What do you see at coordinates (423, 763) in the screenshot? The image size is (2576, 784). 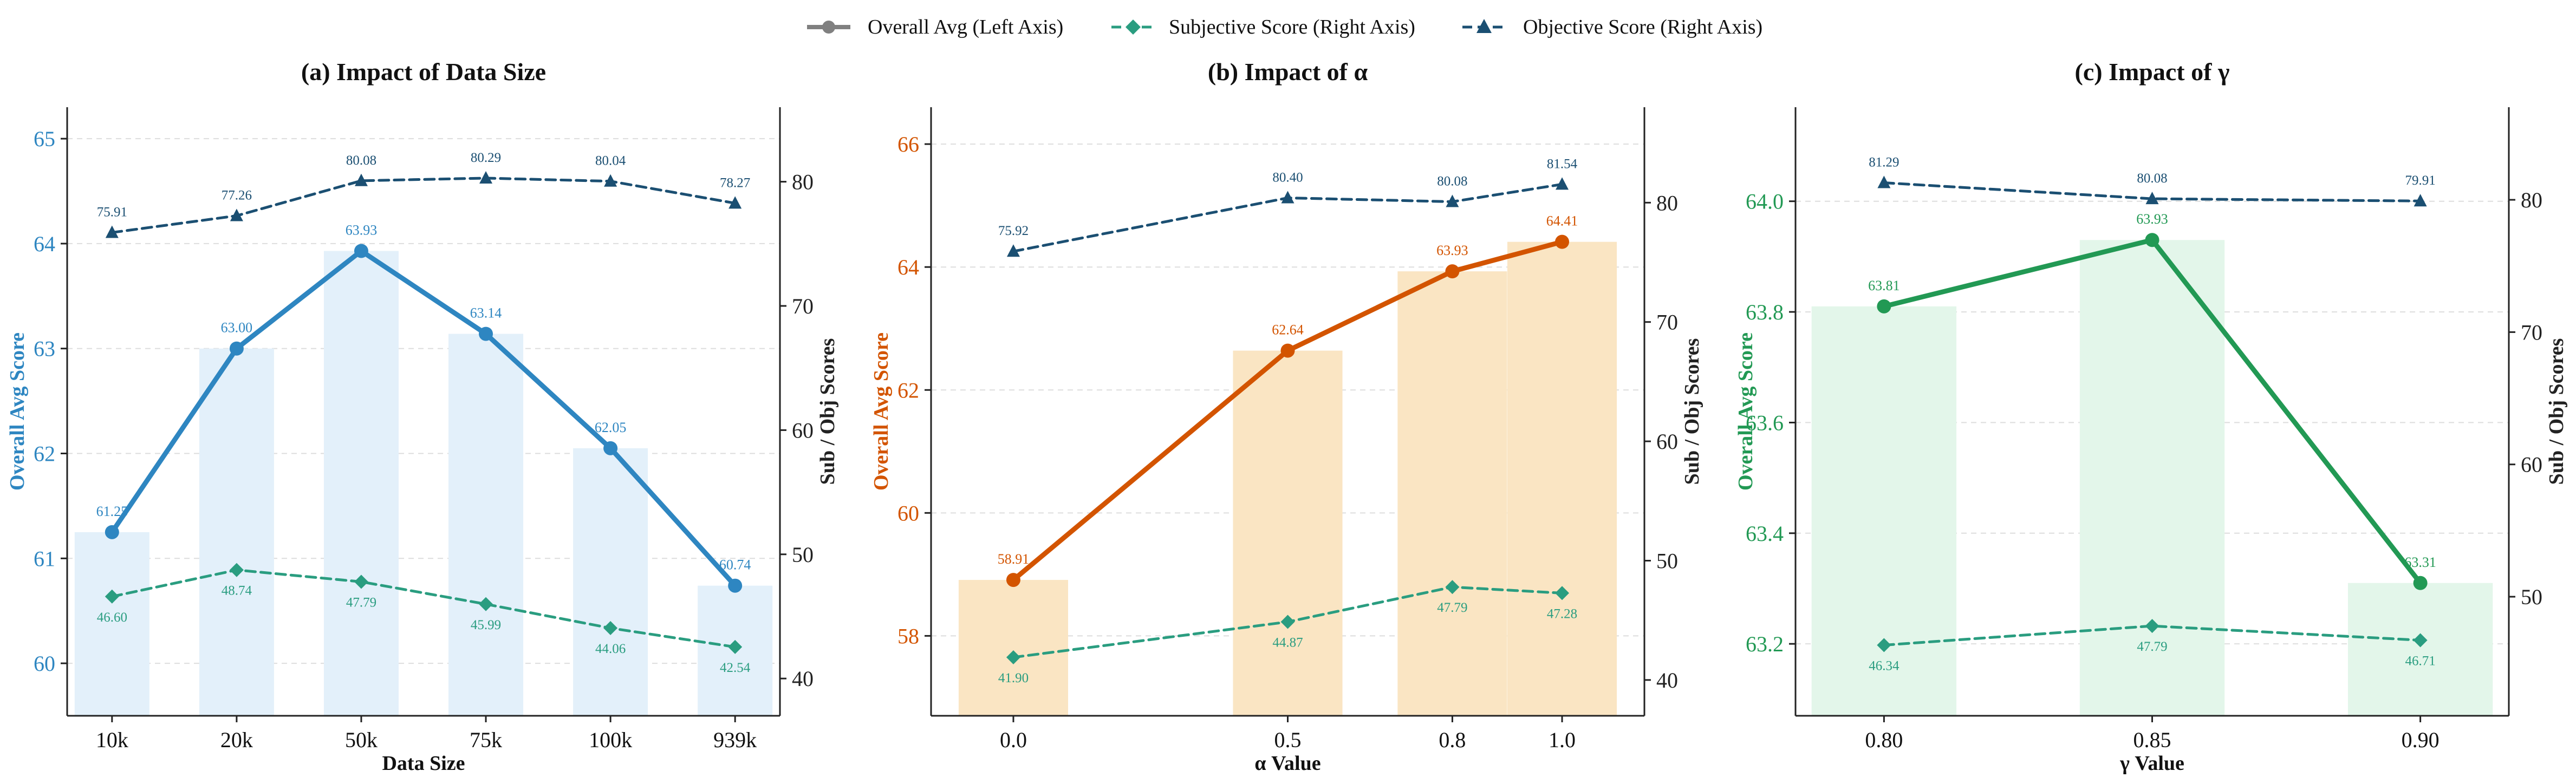 I see `x-axis-label: Data Size` at bounding box center [423, 763].